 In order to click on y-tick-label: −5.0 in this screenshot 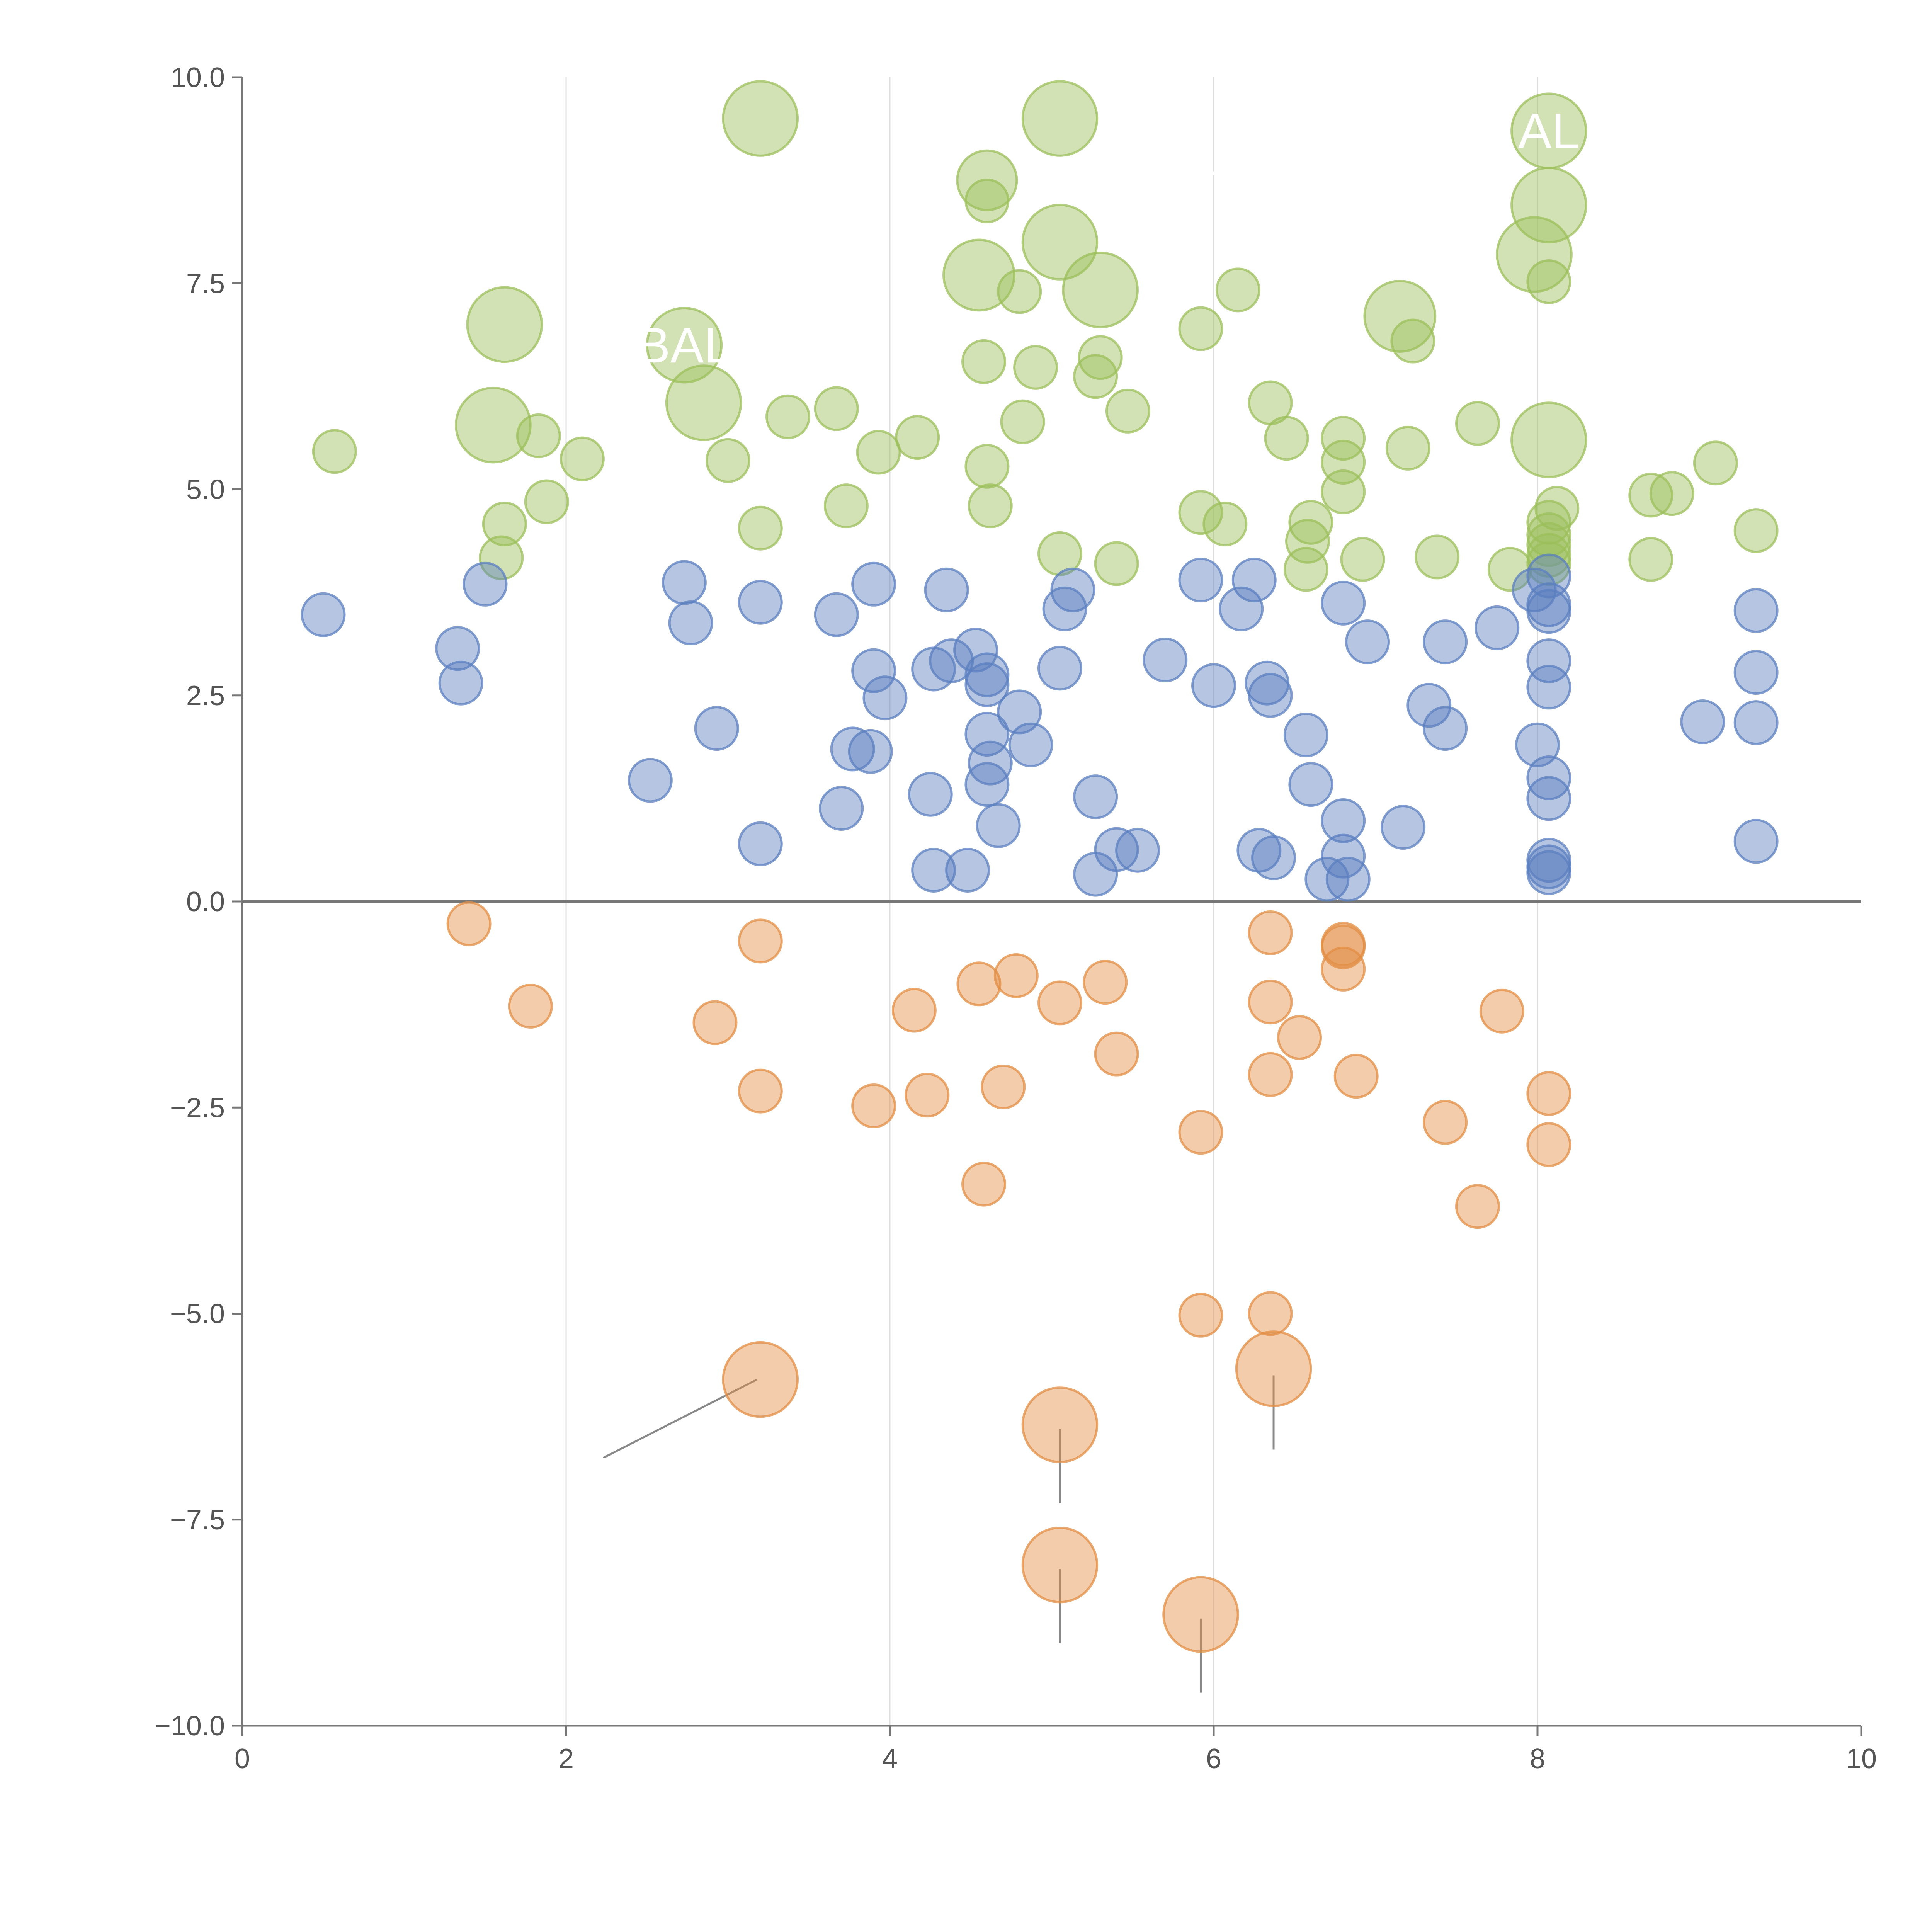, I will do `click(198, 1314)`.